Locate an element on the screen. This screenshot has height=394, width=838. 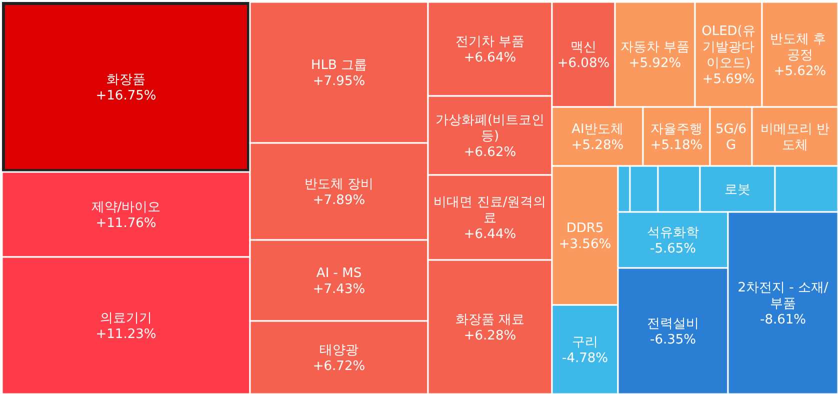
category-label: 맥신 is located at coordinates (583, 47).